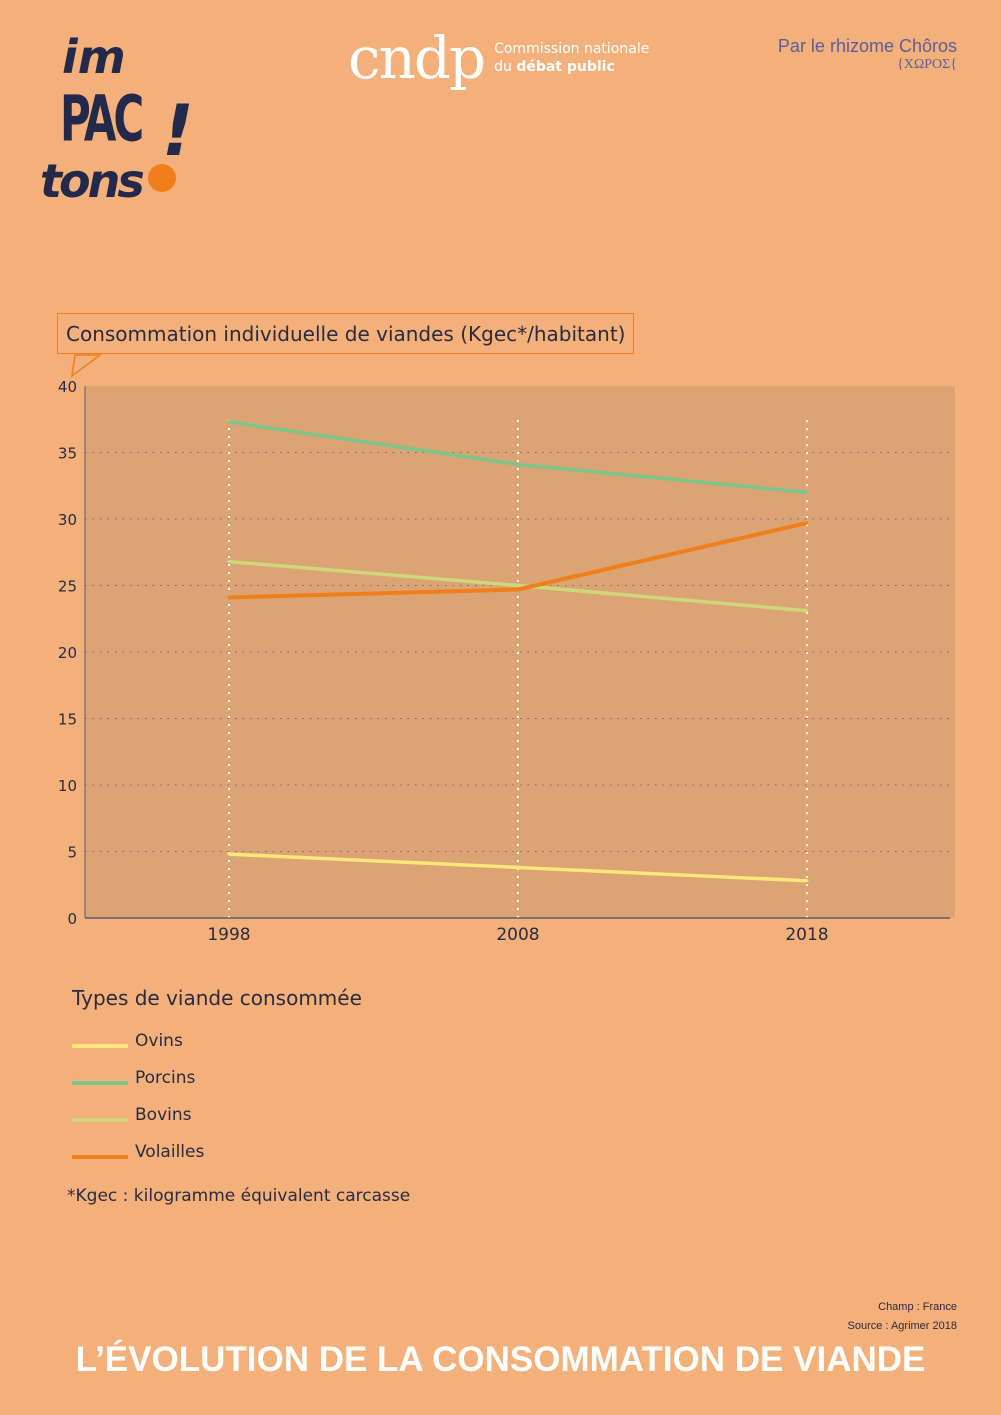 The width and height of the screenshot is (1001, 1415). I want to click on rhizome-label: Par le rhizome Chôros, so click(867, 46).